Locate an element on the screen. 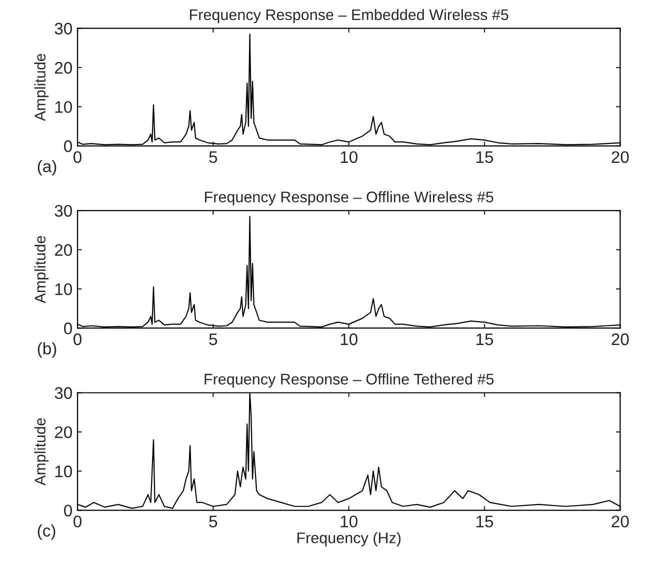 The image size is (646, 567). chart-title: Frequency Response – Offline Wireless #5 is located at coordinates (349, 198).